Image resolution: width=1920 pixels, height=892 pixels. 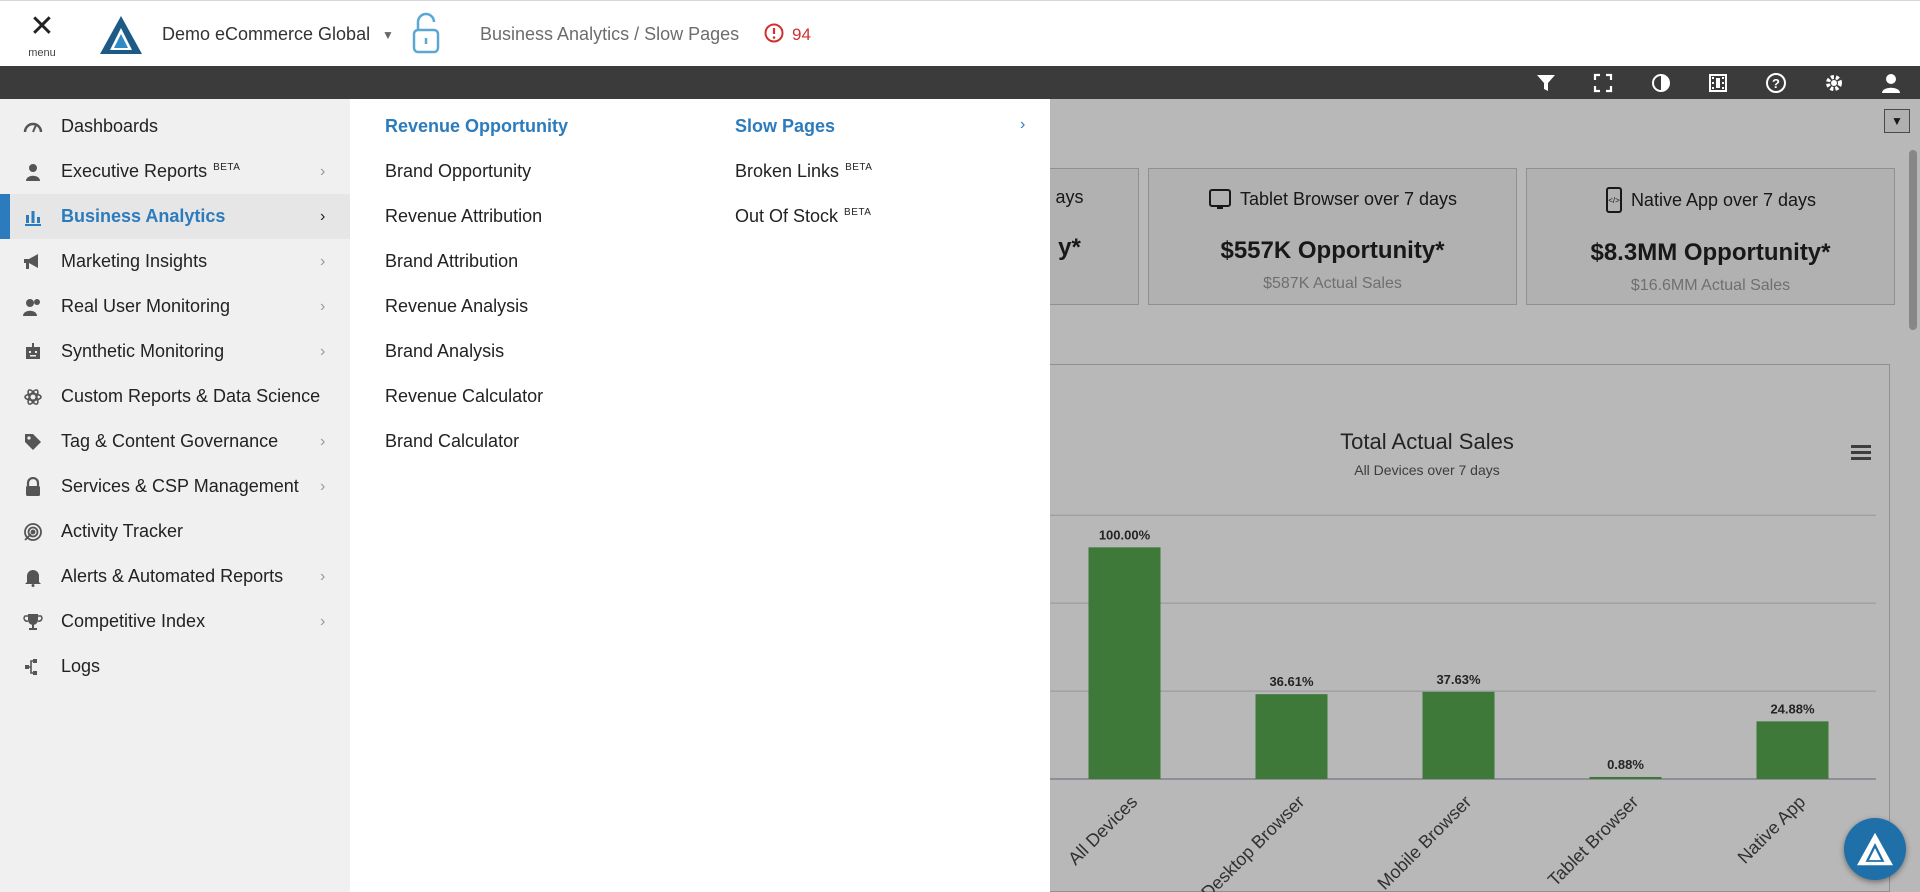 I want to click on menu-label: menu, so click(x=42, y=53).